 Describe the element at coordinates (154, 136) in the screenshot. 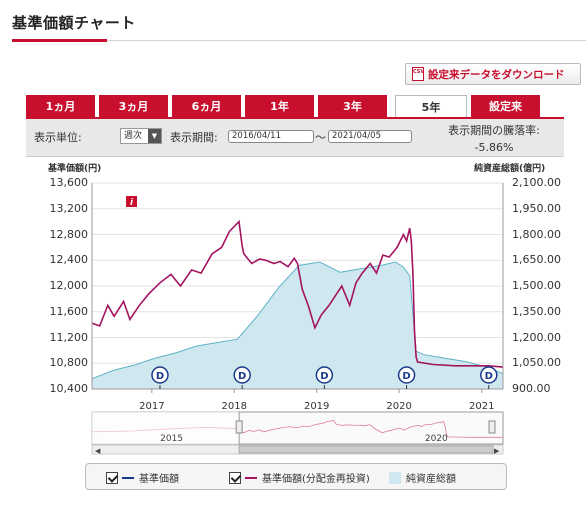

I see `chevron-down-icon: ▼` at that location.